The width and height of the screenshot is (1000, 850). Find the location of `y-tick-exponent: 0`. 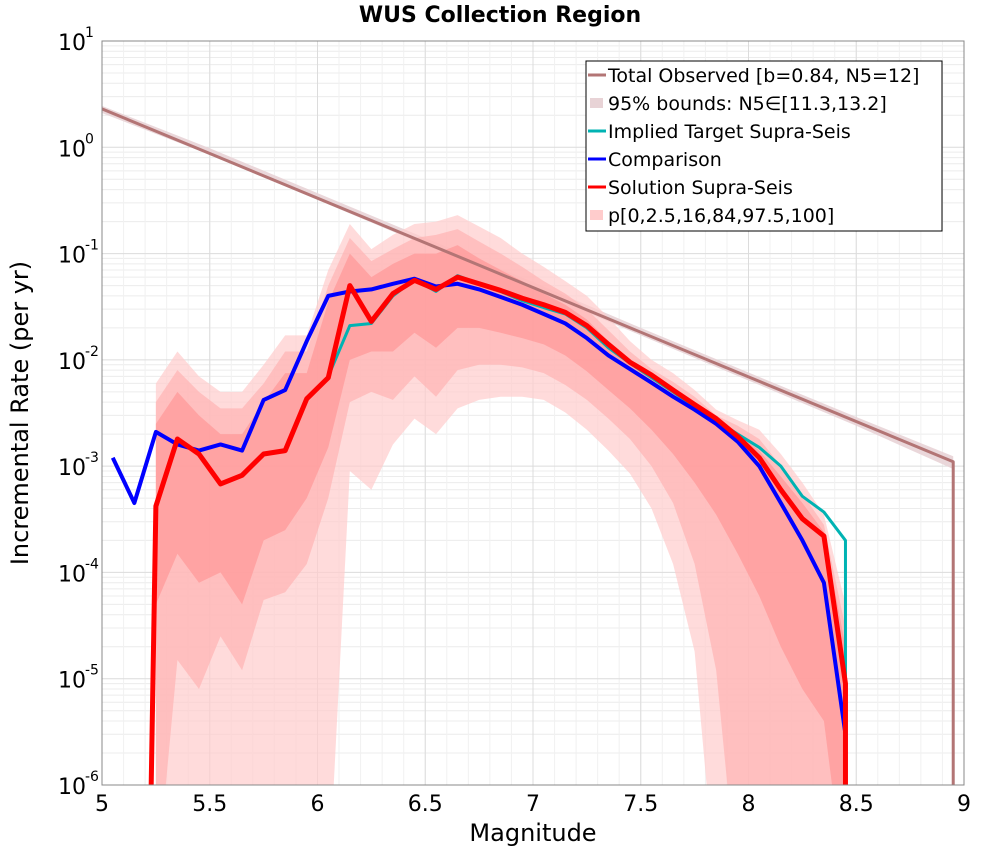

y-tick-exponent: 0 is located at coordinates (89, 139).